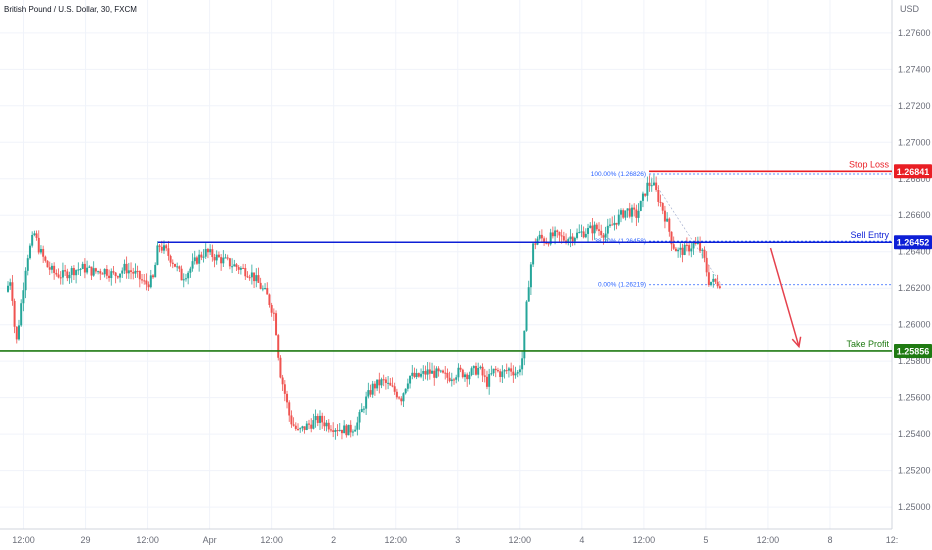 Image resolution: width=932 pixels, height=550 pixels. Describe the element at coordinates (457, 540) in the screenshot. I see `time-tick-label: 3` at that location.